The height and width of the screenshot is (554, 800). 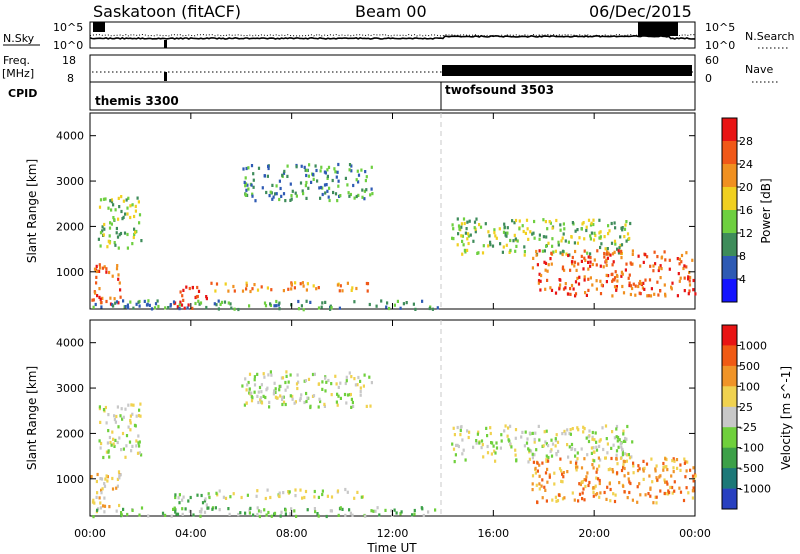 What do you see at coordinates (191, 533) in the screenshot?
I see `x-tick-label: 04:00` at bounding box center [191, 533].